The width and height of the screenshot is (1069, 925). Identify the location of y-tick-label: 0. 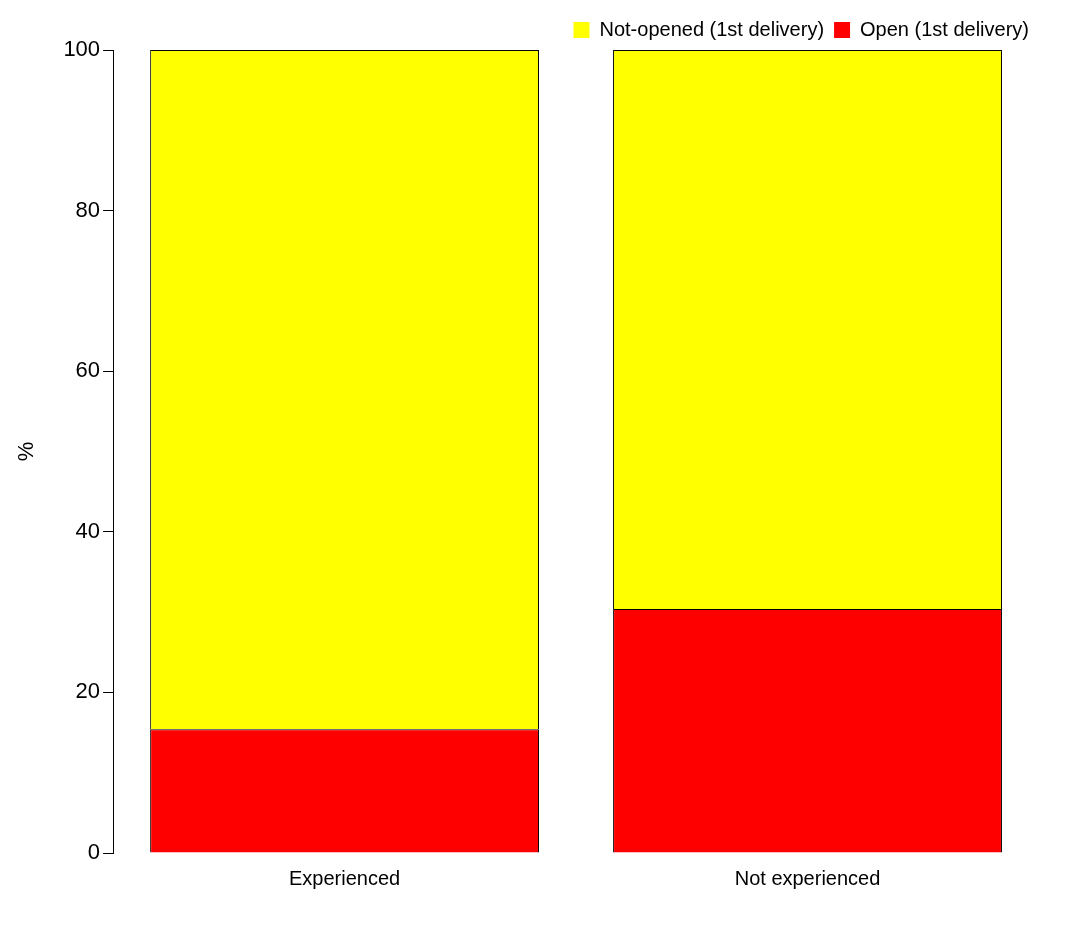
(94, 852).